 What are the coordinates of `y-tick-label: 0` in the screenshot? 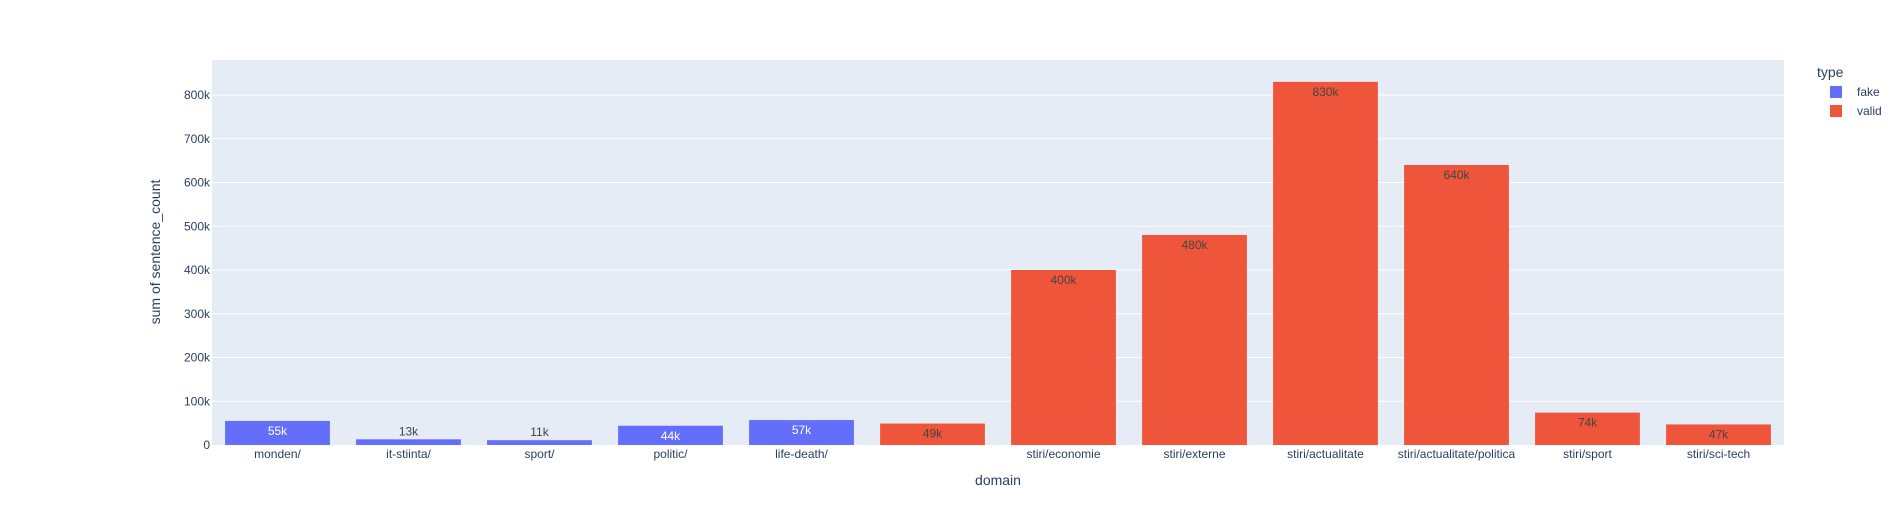 It's located at (206, 445).